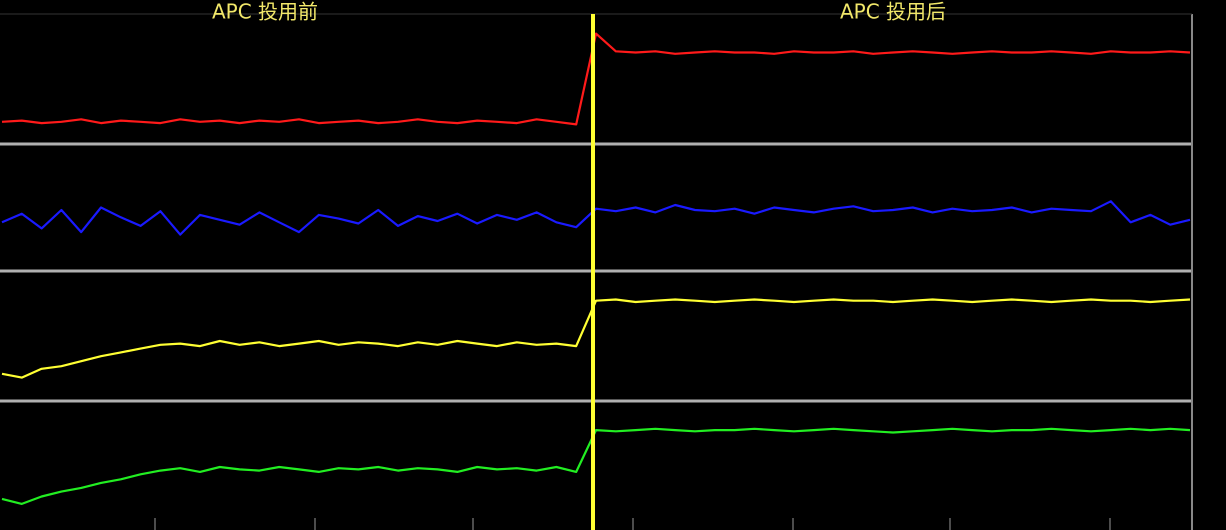 The image size is (1226, 530). What do you see at coordinates (893, 12) in the screenshot?
I see `after-label: APC 投用后` at bounding box center [893, 12].